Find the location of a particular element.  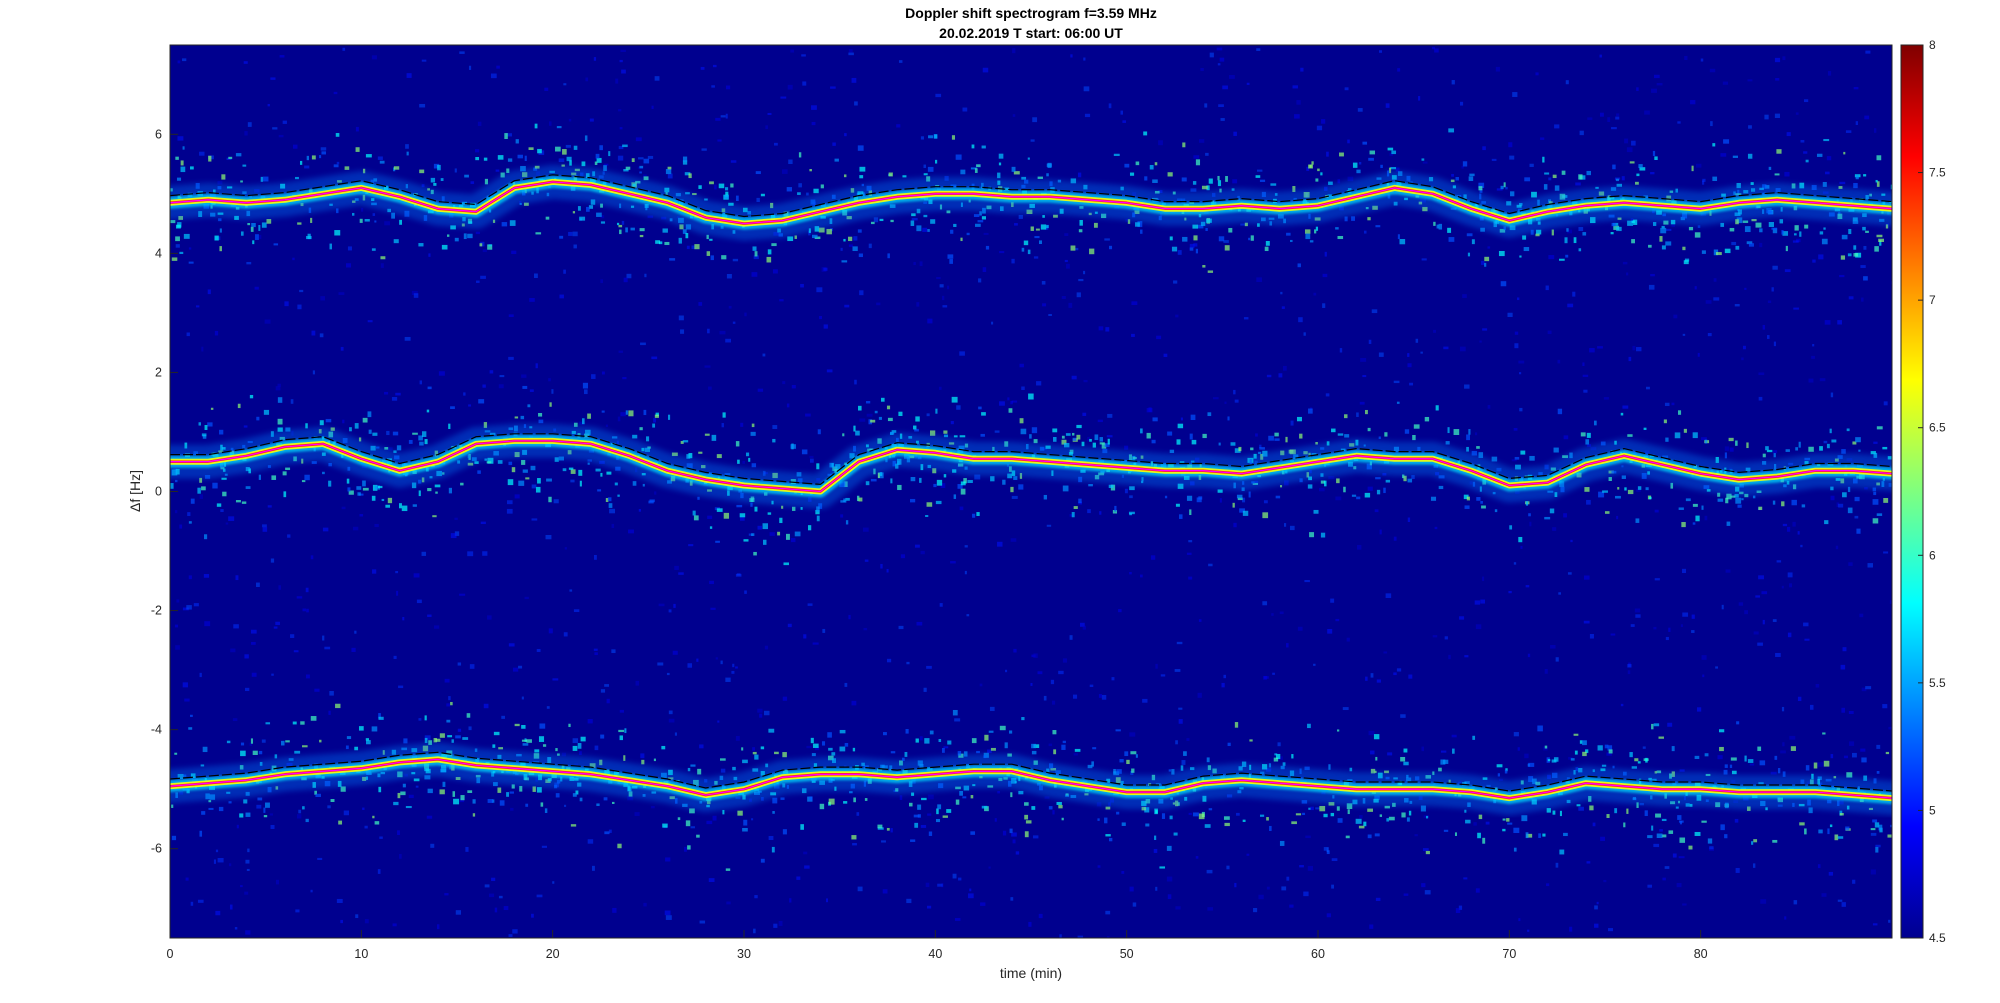

trace-black is located at coordinates (1031, 459).